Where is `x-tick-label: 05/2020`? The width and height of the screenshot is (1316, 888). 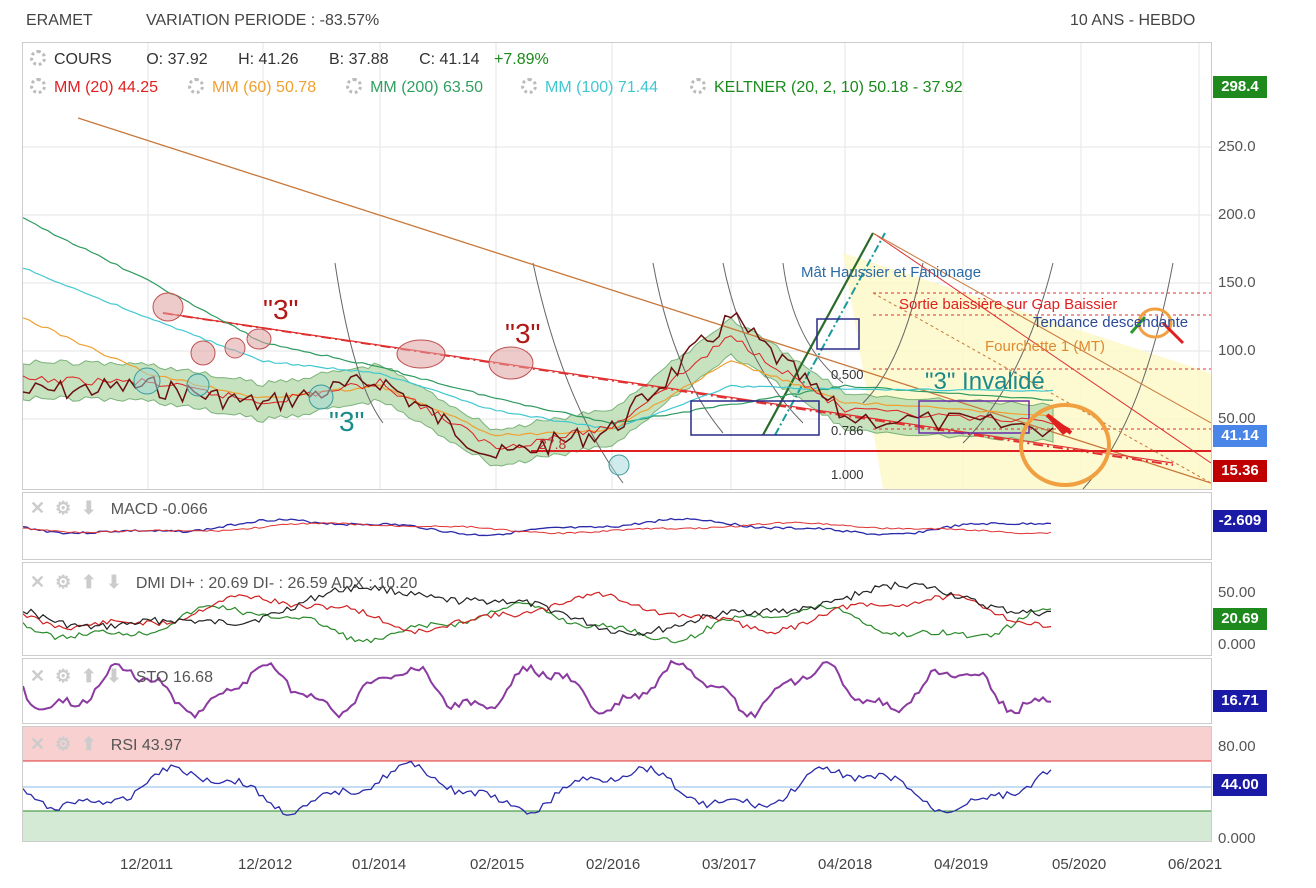
x-tick-label: 05/2020 is located at coordinates (1079, 864).